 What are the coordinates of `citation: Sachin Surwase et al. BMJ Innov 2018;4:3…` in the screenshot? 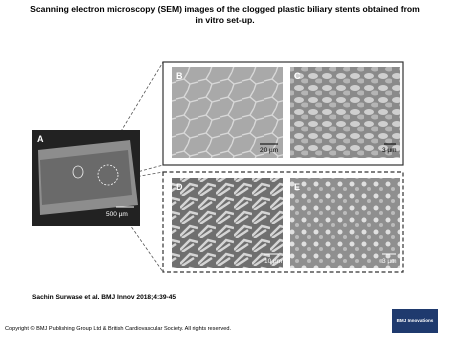 It's located at (104, 297).